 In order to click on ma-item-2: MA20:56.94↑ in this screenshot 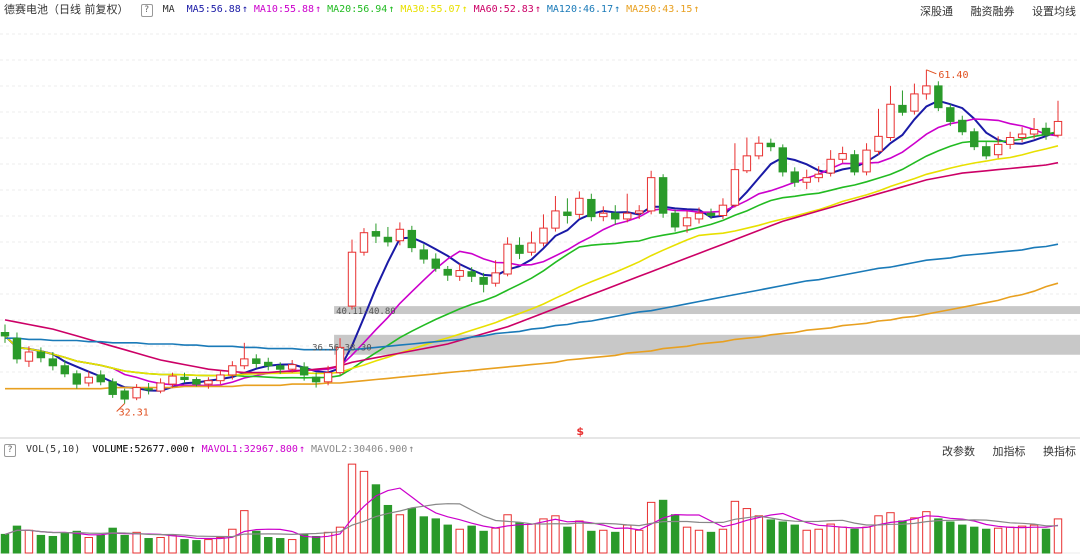, I will do `click(360, 10)`.